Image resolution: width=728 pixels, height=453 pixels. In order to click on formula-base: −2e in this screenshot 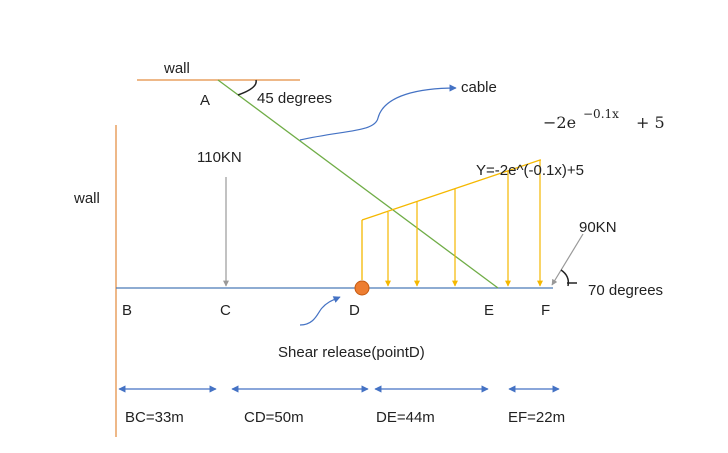, I will do `click(559, 122)`.